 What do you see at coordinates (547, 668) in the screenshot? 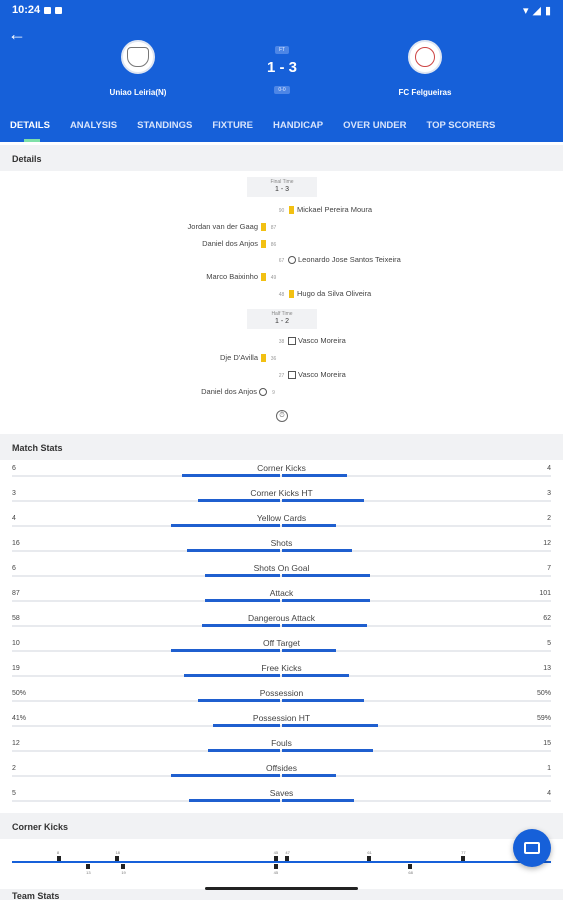
I see `stat-away-value: 13` at bounding box center [547, 668].